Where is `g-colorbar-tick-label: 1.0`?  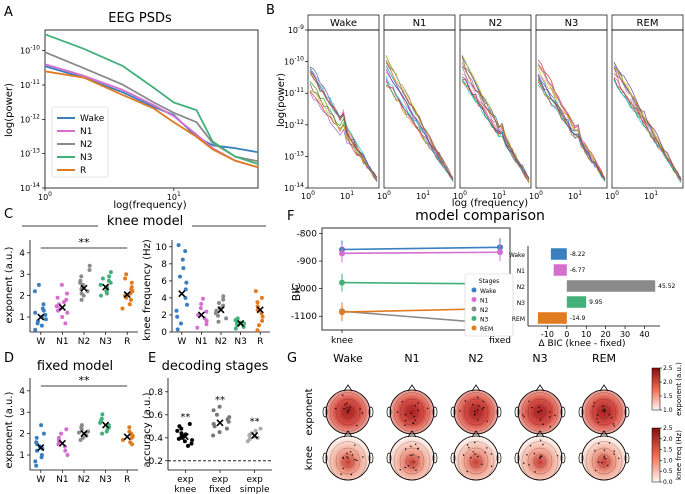 g-colorbar-tick-label: 1.0 is located at coordinates (668, 410).